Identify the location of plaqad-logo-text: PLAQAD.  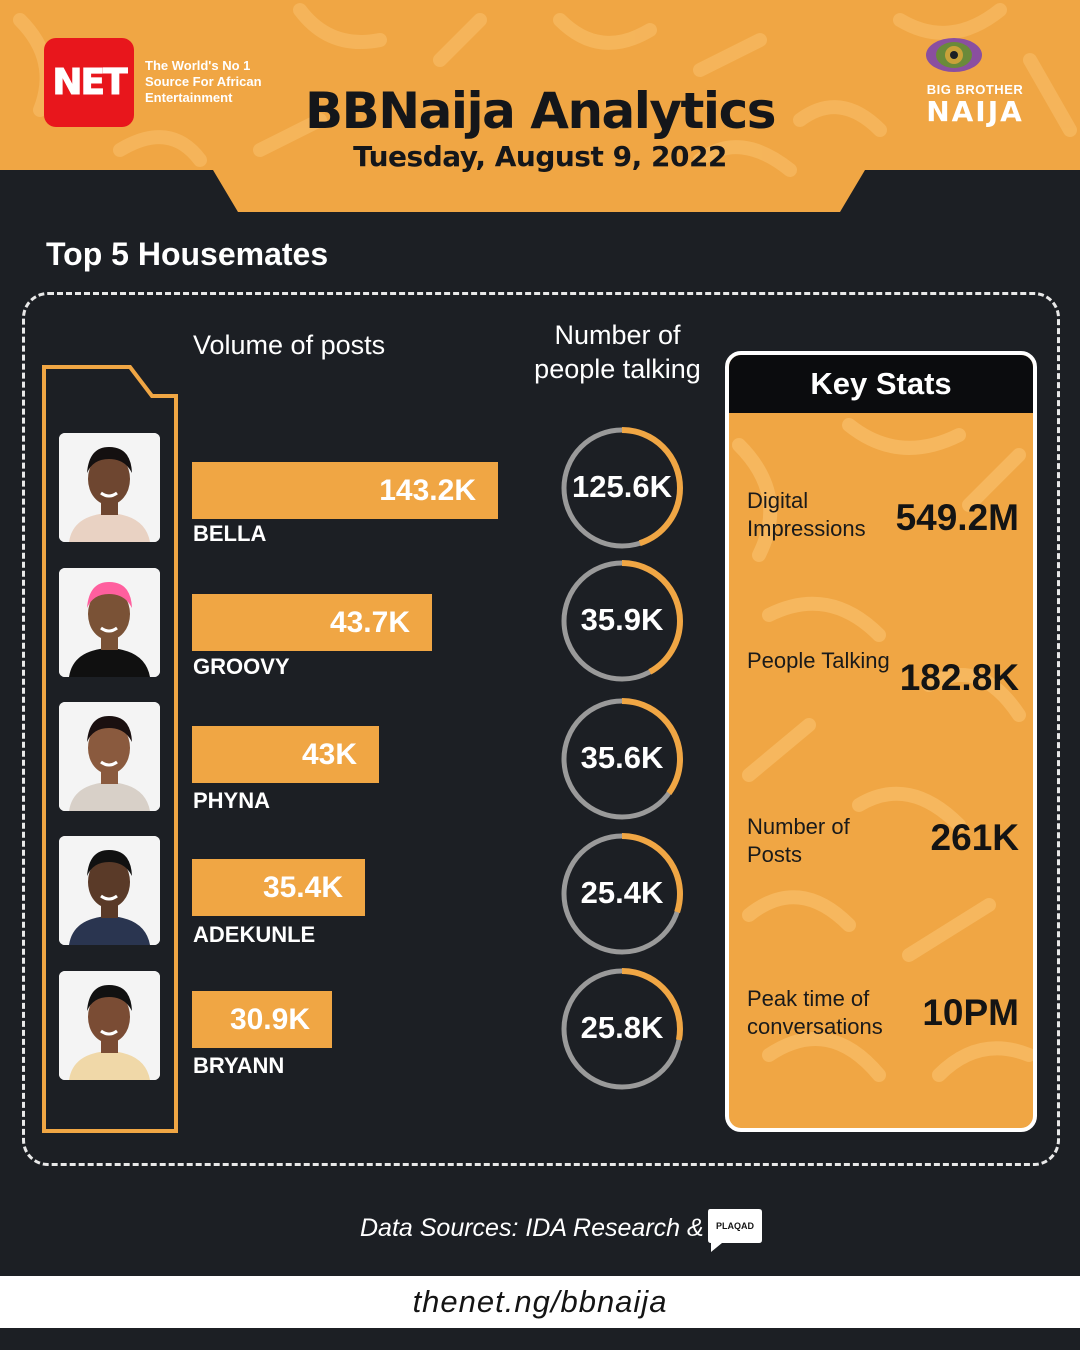
(735, 1226).